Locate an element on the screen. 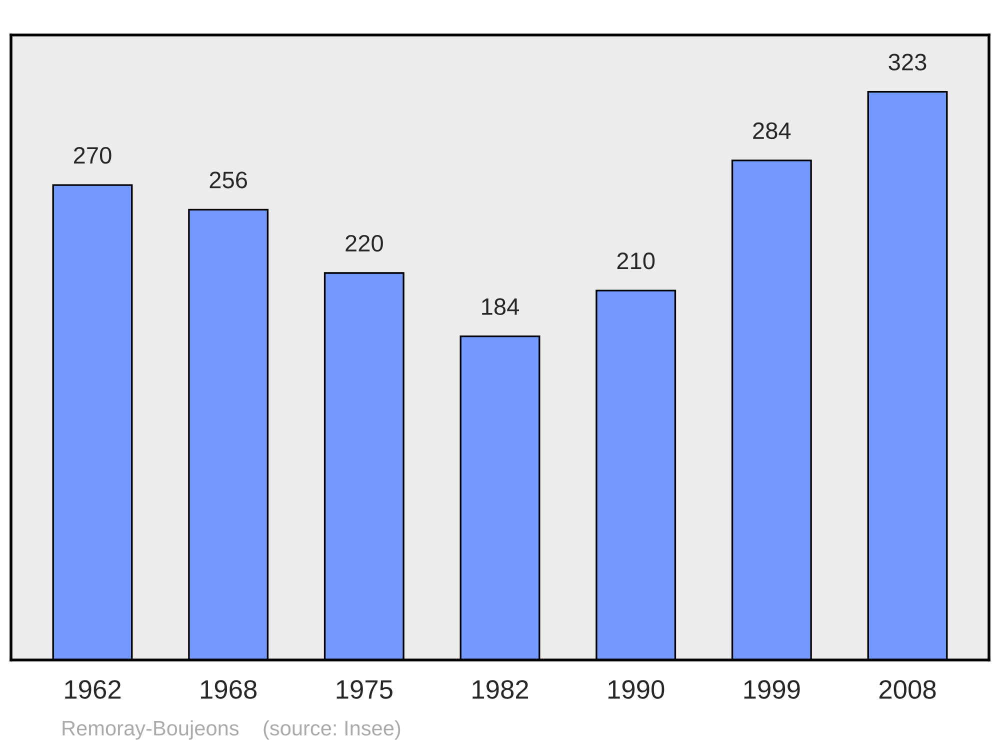  data-label: 220 is located at coordinates (364, 243).